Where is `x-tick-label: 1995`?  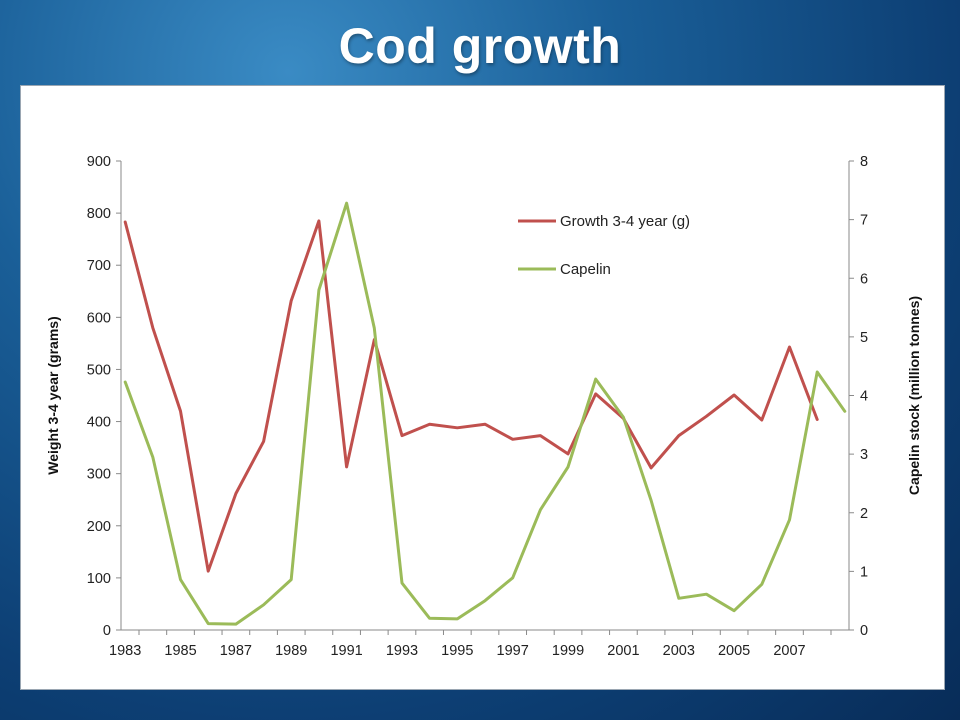 x-tick-label: 1995 is located at coordinates (457, 651).